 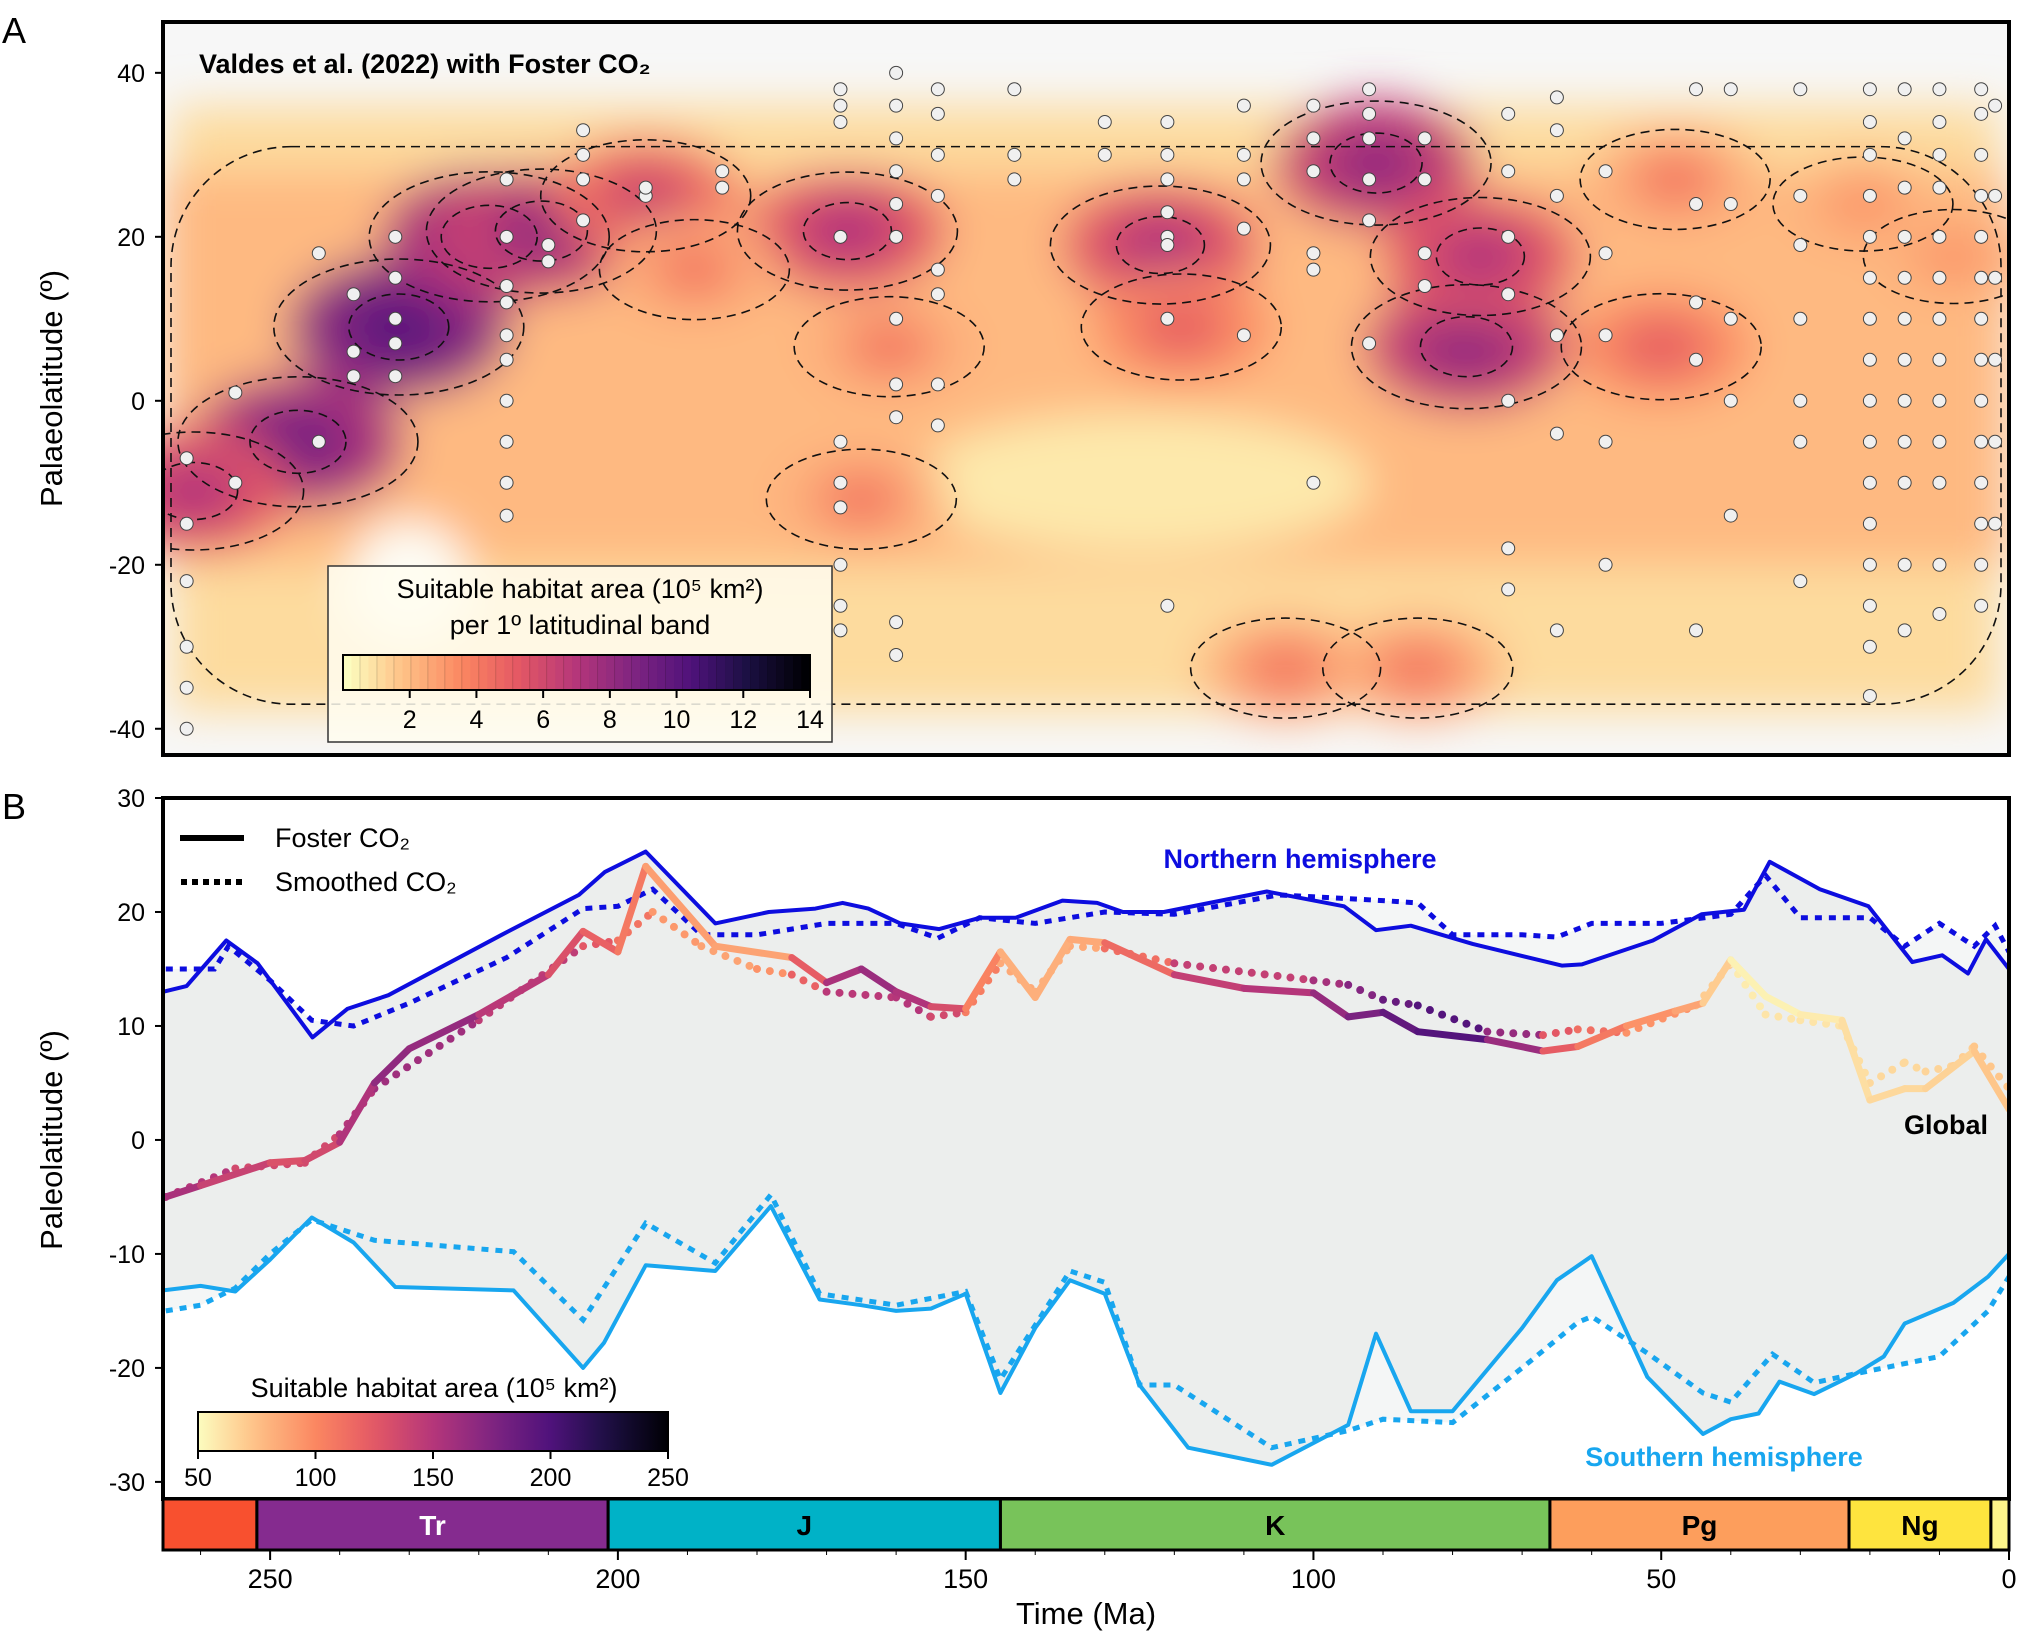 What do you see at coordinates (743, 720) in the screenshot?
I see `colorbar-tick-label: 12` at bounding box center [743, 720].